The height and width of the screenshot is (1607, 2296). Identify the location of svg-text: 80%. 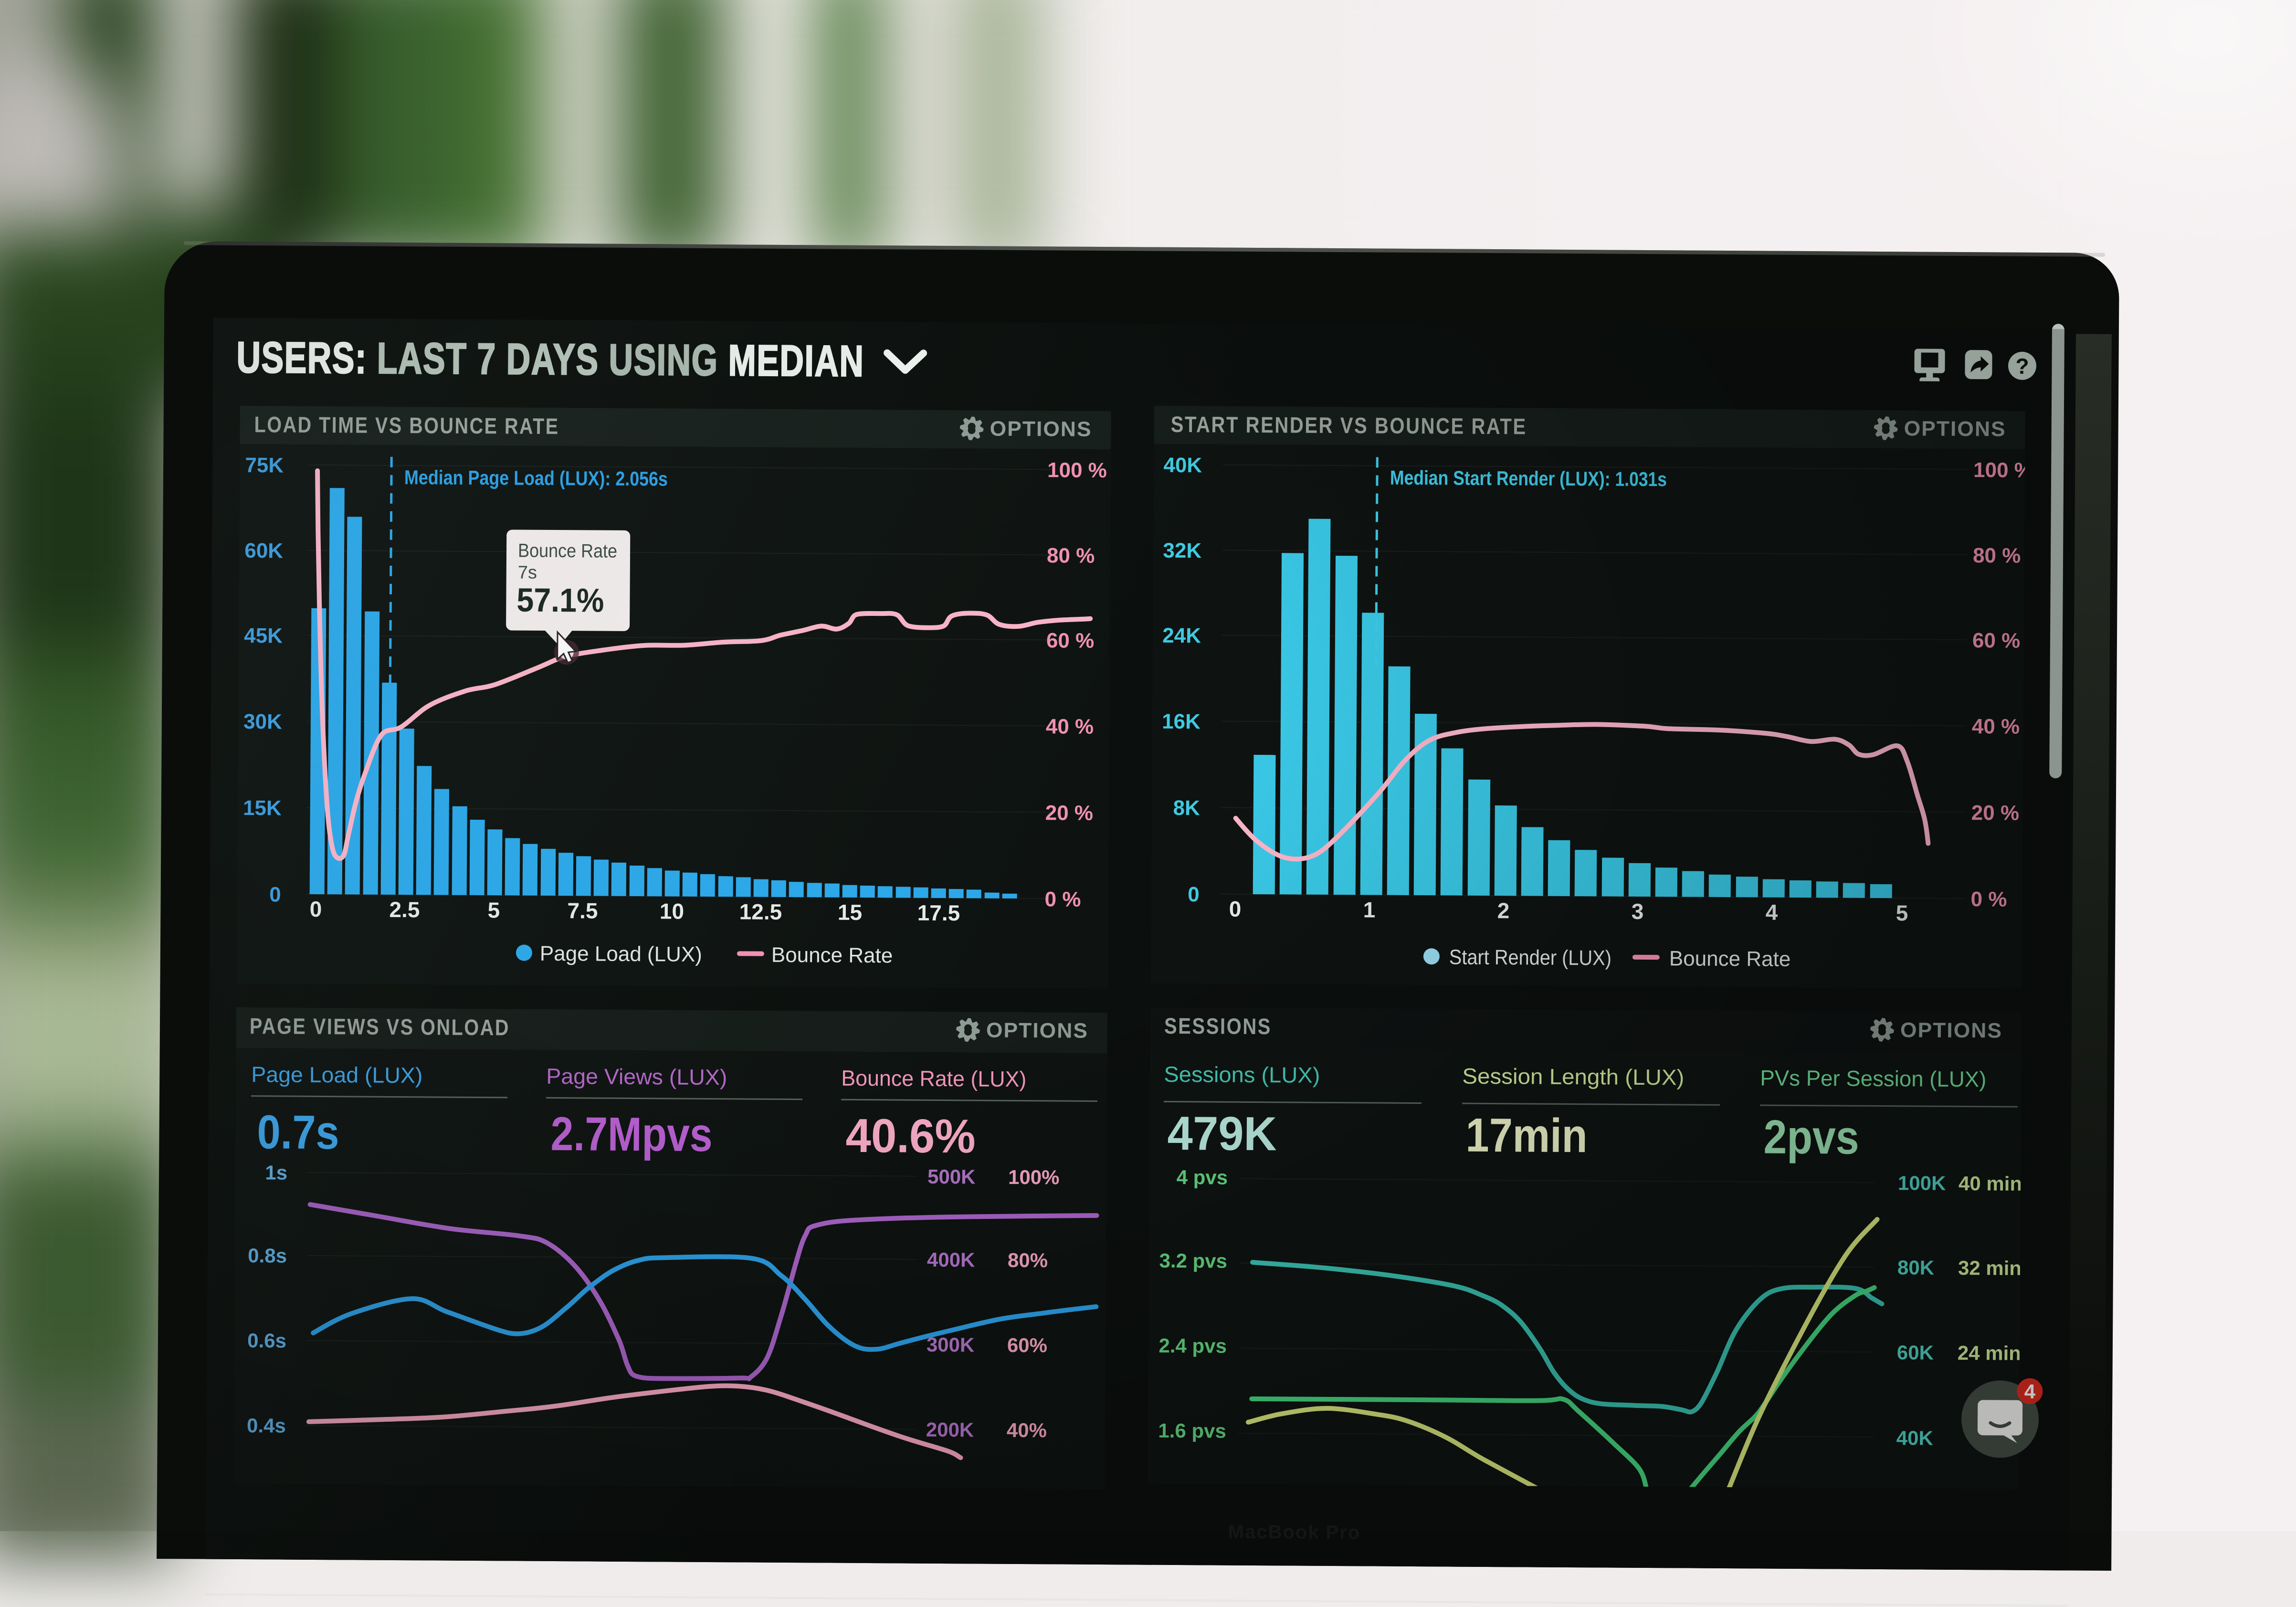
(1028, 1260).